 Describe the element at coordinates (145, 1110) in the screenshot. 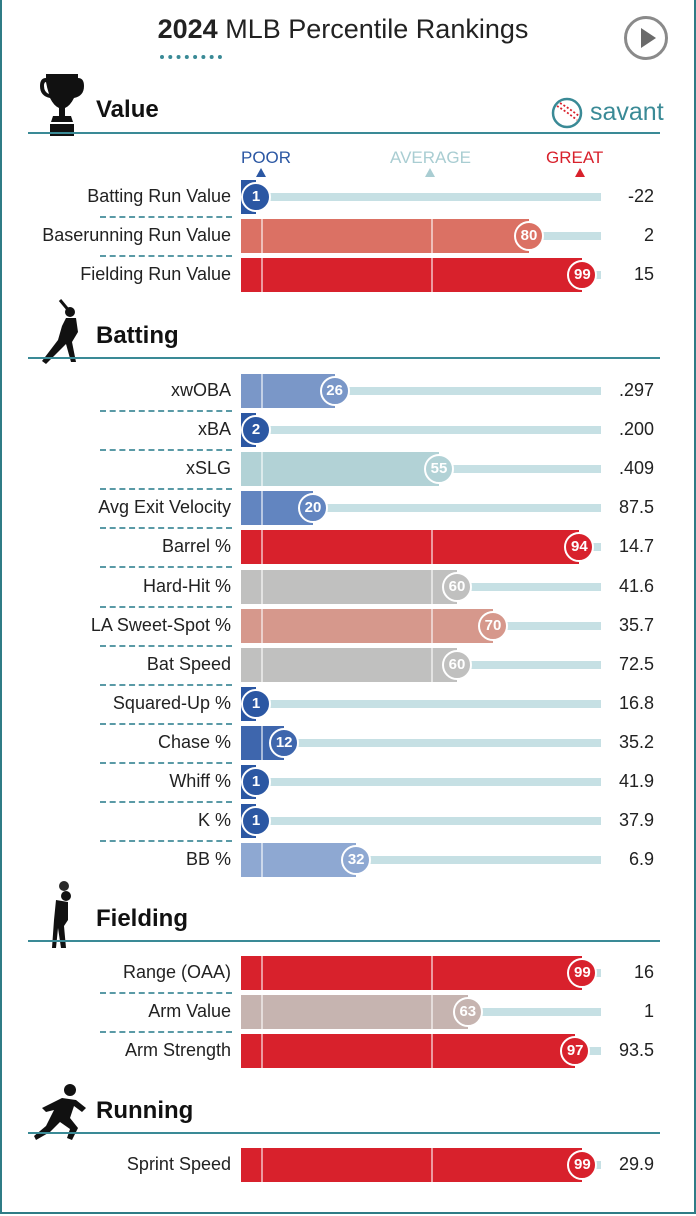

I see `section-title-running: Running` at that location.